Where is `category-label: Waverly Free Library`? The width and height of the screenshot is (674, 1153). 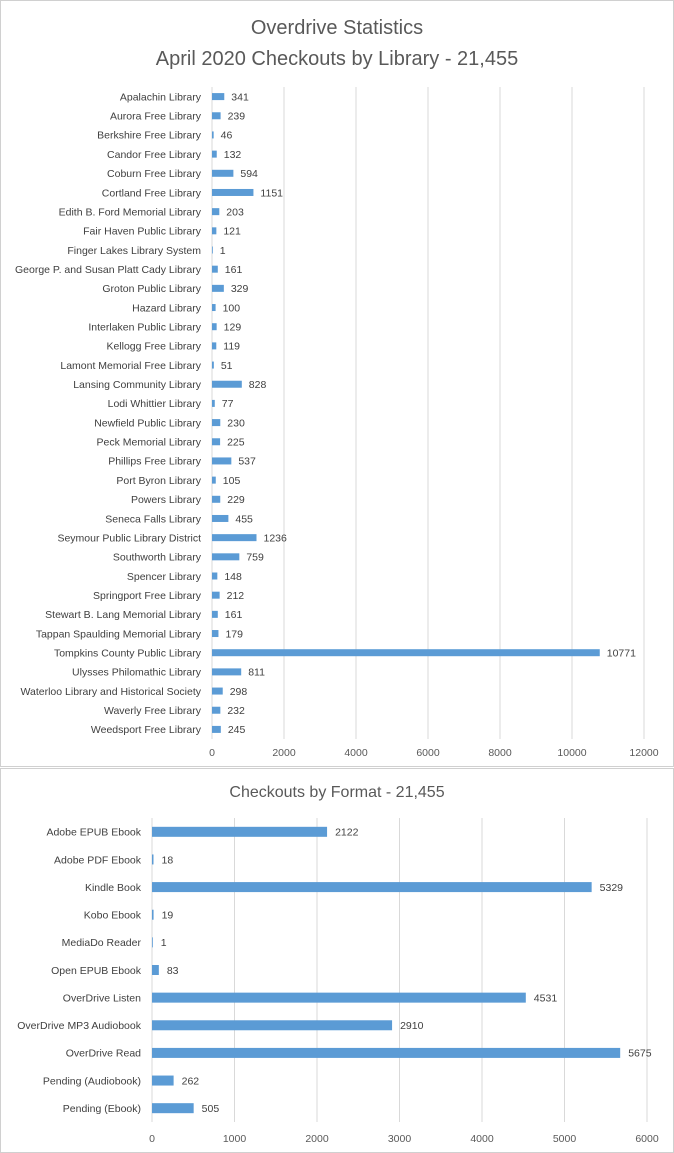
category-label: Waverly Free Library is located at coordinates (153, 711).